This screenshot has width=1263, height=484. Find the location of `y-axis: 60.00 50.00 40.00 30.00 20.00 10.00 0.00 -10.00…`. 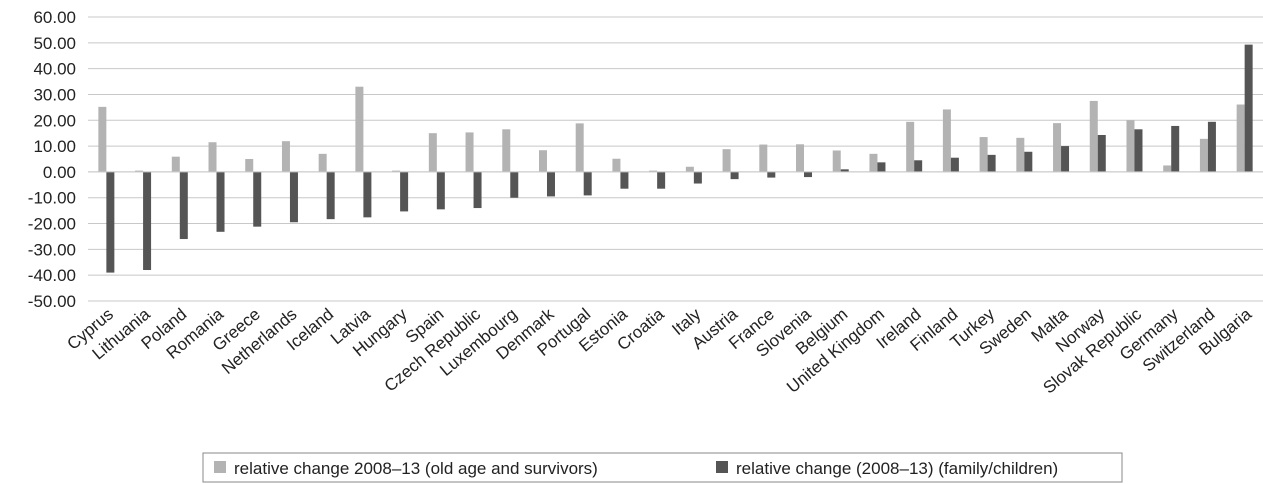

y-axis: 60.00 50.00 40.00 30.00 20.00 10.00 0.00 -10.00… is located at coordinates (52, 159).